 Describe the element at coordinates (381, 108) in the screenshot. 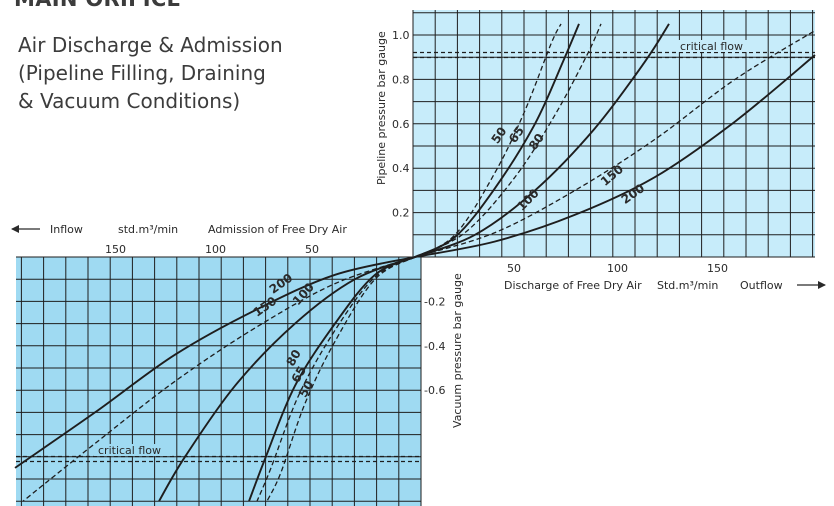

I see `y-axis-title-upper: Pipeline pressure bar gauge` at that location.